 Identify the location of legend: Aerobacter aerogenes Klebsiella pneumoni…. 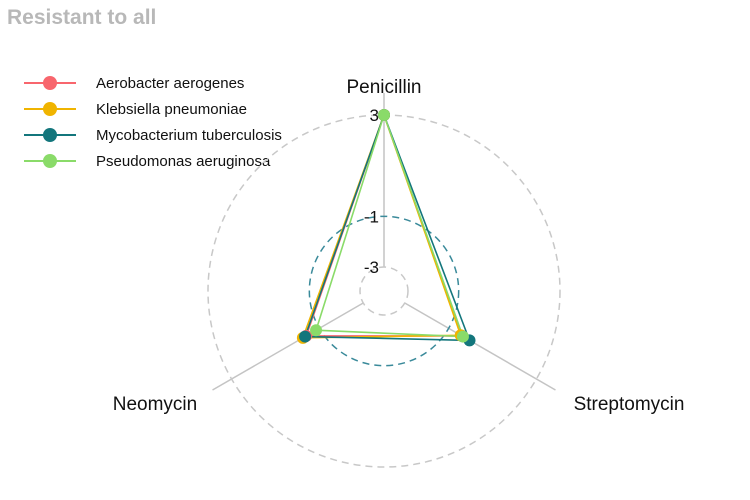
(153, 122).